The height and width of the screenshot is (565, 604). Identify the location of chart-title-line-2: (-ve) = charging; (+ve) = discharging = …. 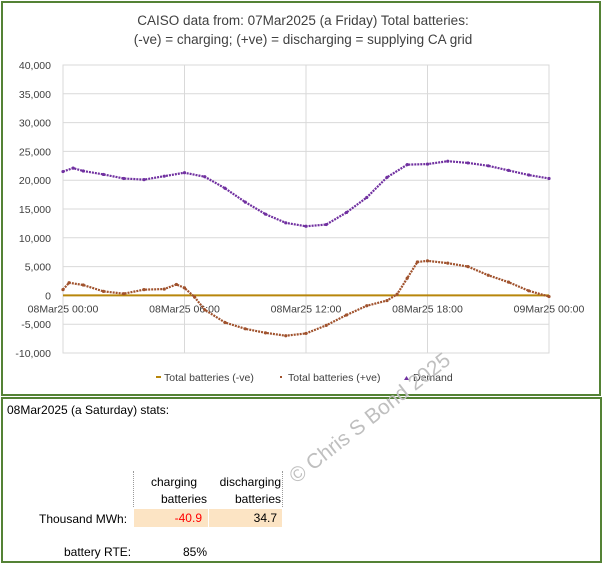
(303, 39).